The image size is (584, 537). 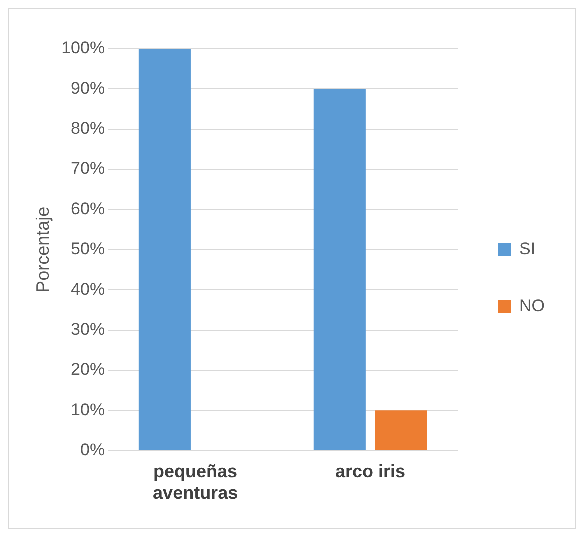 I want to click on y-tick-label: 70%, so click(x=88, y=168).